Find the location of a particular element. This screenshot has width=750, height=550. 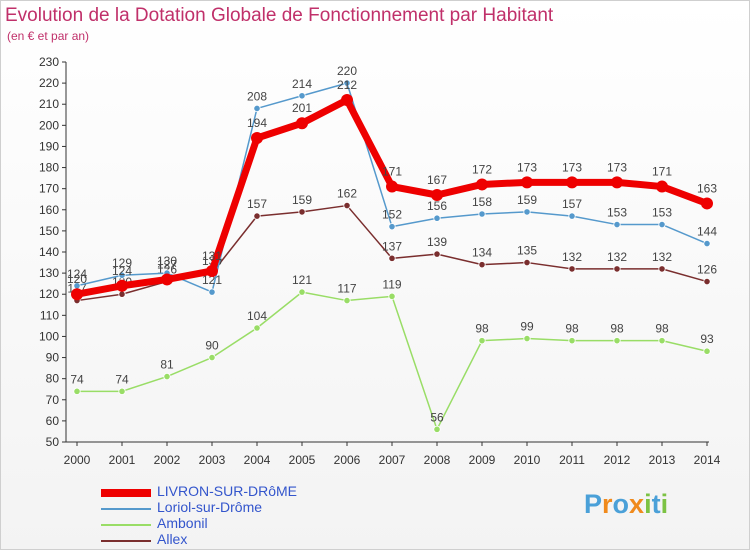

data-label: 167 is located at coordinates (437, 180).